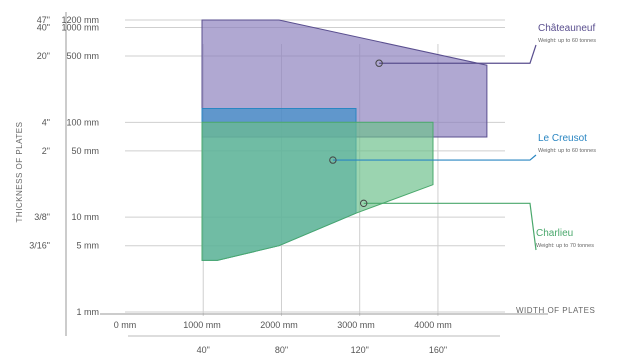 This screenshot has height=361, width=627. Describe the element at coordinates (566, 28) in the screenshot. I see `series-name-label: Châteauneuf` at that location.